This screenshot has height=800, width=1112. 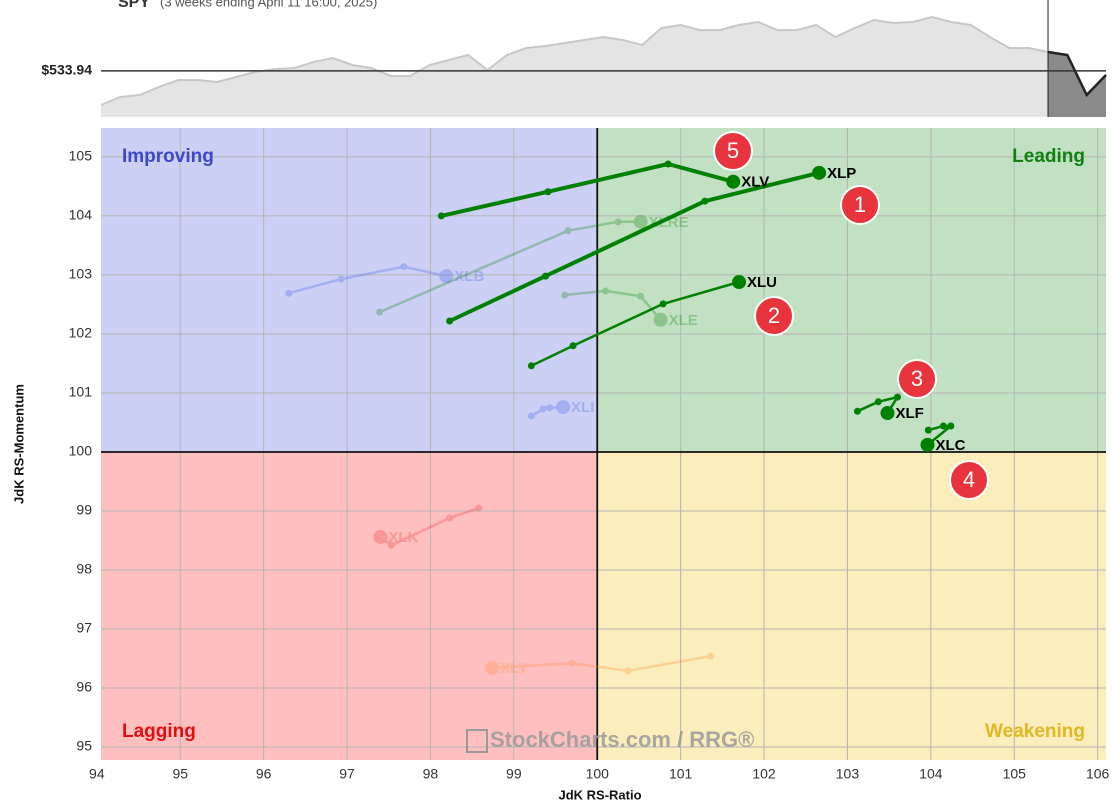 I want to click on tail-window-line, so click(x=1077, y=74).